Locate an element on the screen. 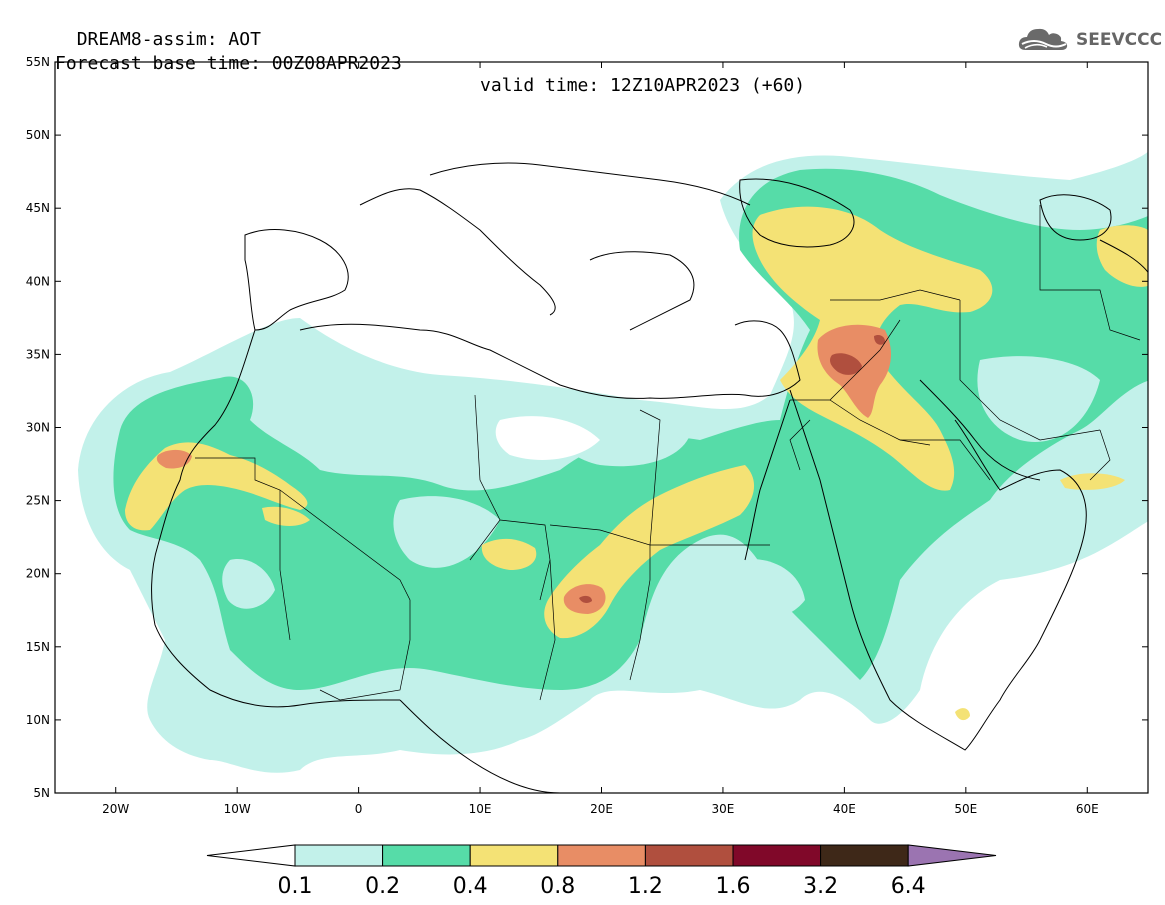 This screenshot has width=1165, height=905. lon-tick-label: 10W is located at coordinates (237, 809).